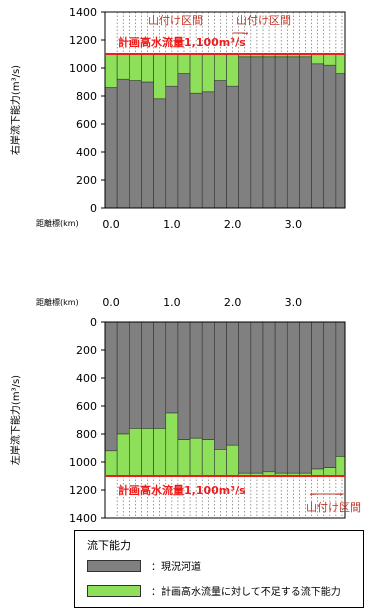  Describe the element at coordinates (86, 124) in the screenshot. I see `y-tick-label-1: 600` at that location.